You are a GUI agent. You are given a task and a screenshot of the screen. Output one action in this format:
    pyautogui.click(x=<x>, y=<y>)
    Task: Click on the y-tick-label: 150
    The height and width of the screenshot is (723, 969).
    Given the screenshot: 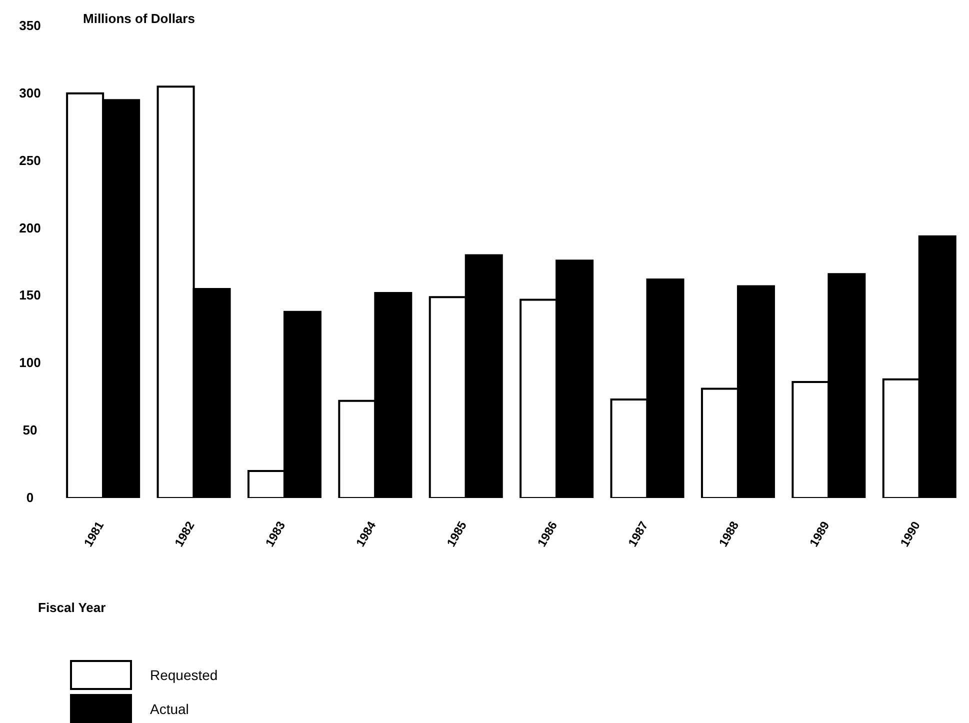 What is the action you would take?
    pyautogui.click(x=30, y=295)
    